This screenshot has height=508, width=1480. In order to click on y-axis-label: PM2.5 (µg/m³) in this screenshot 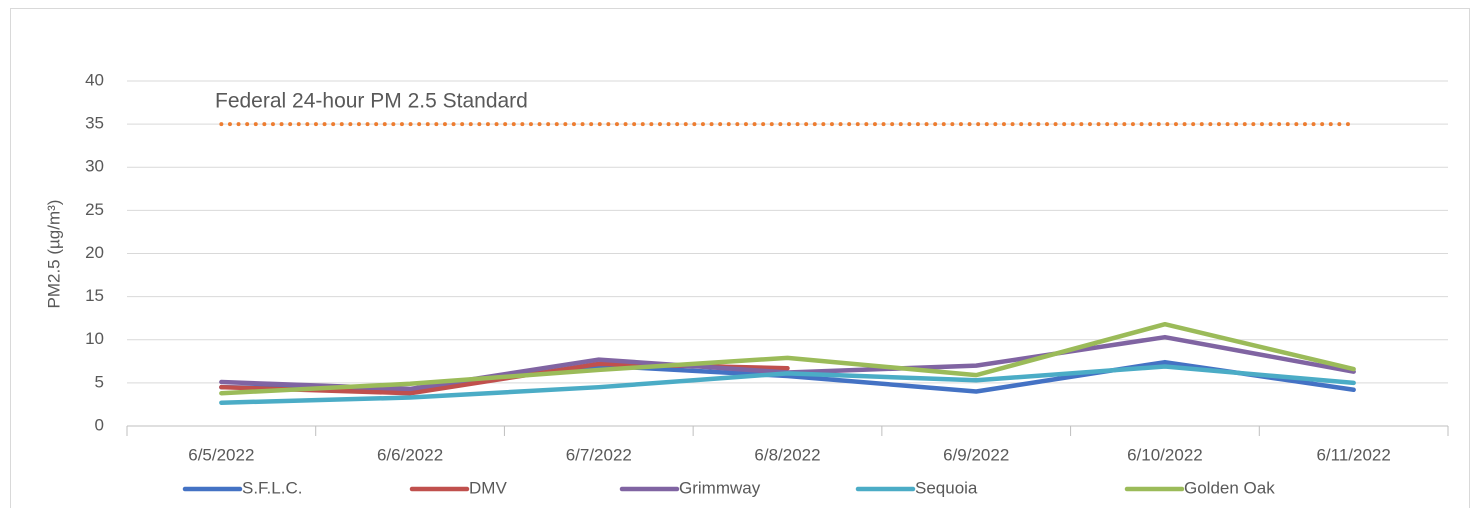, I will do `click(53, 254)`.